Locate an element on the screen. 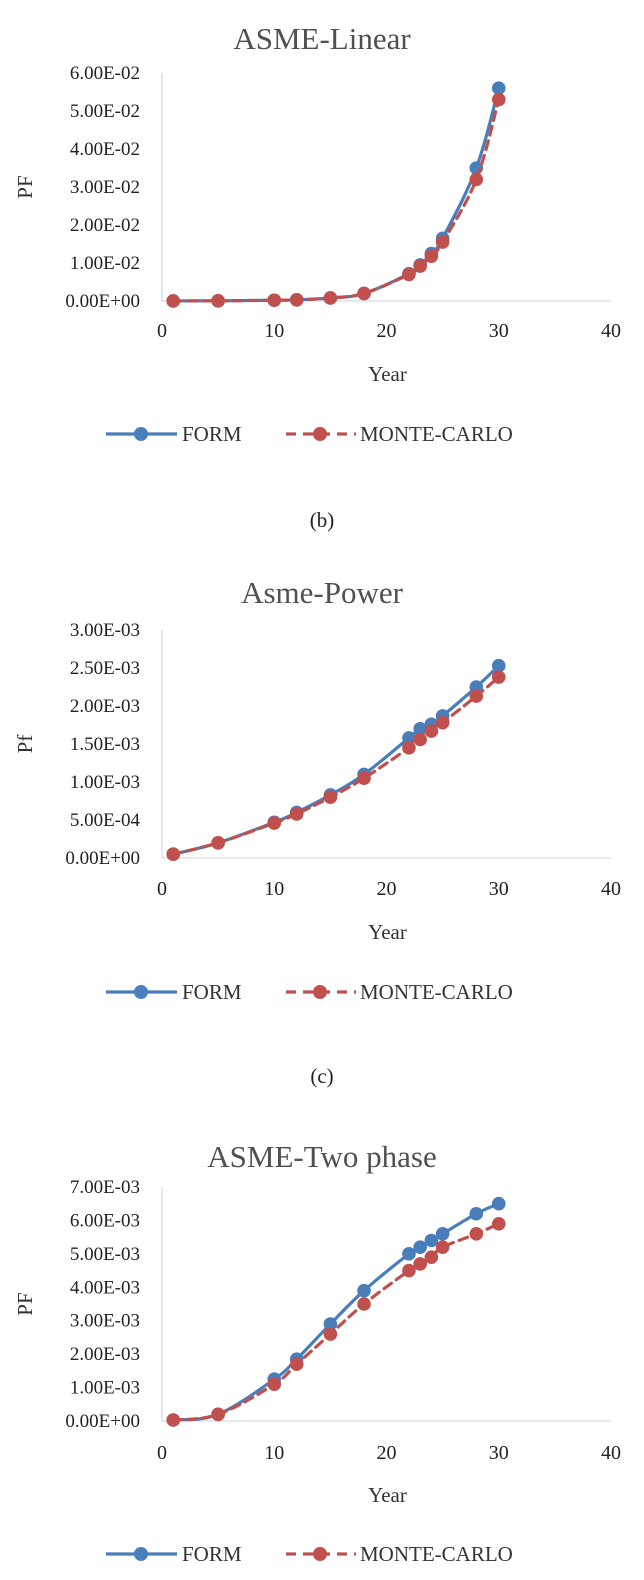  y-tick-label: 3.00E-02 is located at coordinates (105, 187).